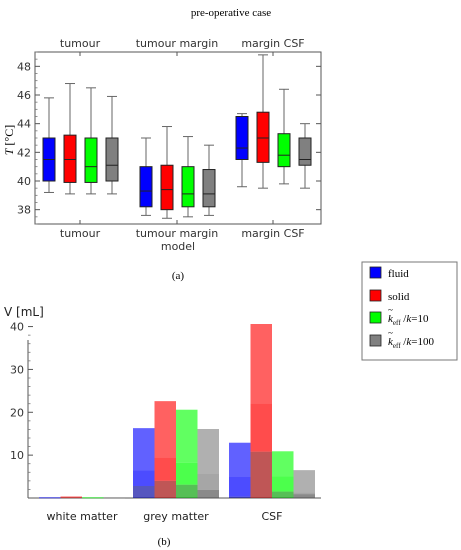 The image size is (461, 550). What do you see at coordinates (24, 181) in the screenshot?
I see `a-ytick-label: 40` at bounding box center [24, 181].